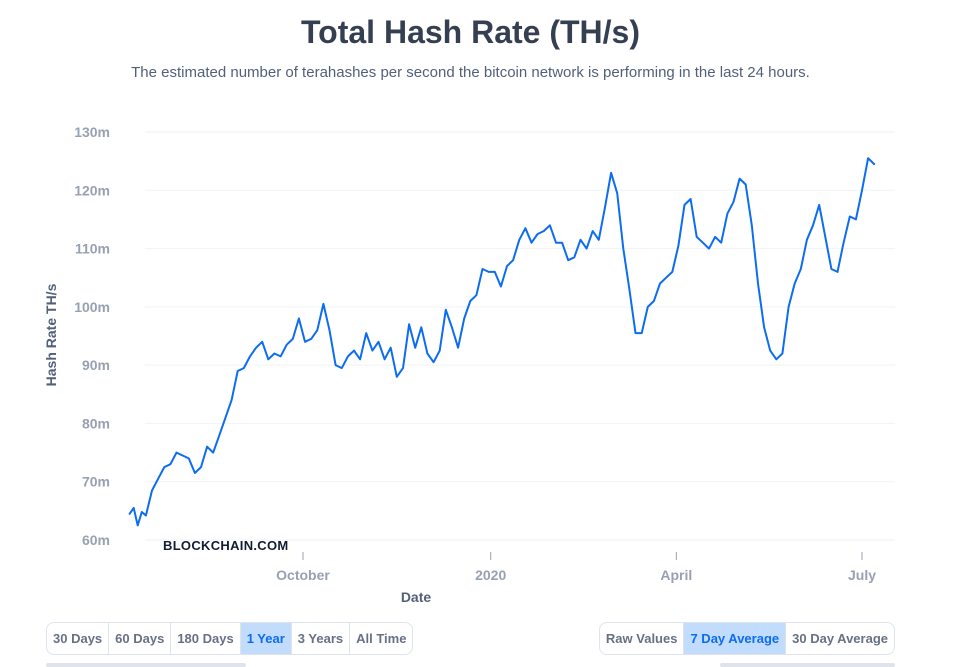 Image resolution: width=961 pixels, height=667 pixels. Describe the element at coordinates (92, 249) in the screenshot. I see `y-tick-label: 110m` at that location.